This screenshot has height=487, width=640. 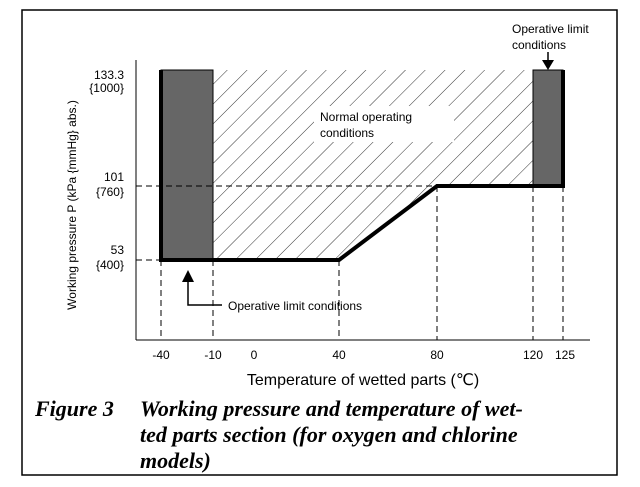 What do you see at coordinates (204, 294) in the screenshot?
I see `arrow` at bounding box center [204, 294].